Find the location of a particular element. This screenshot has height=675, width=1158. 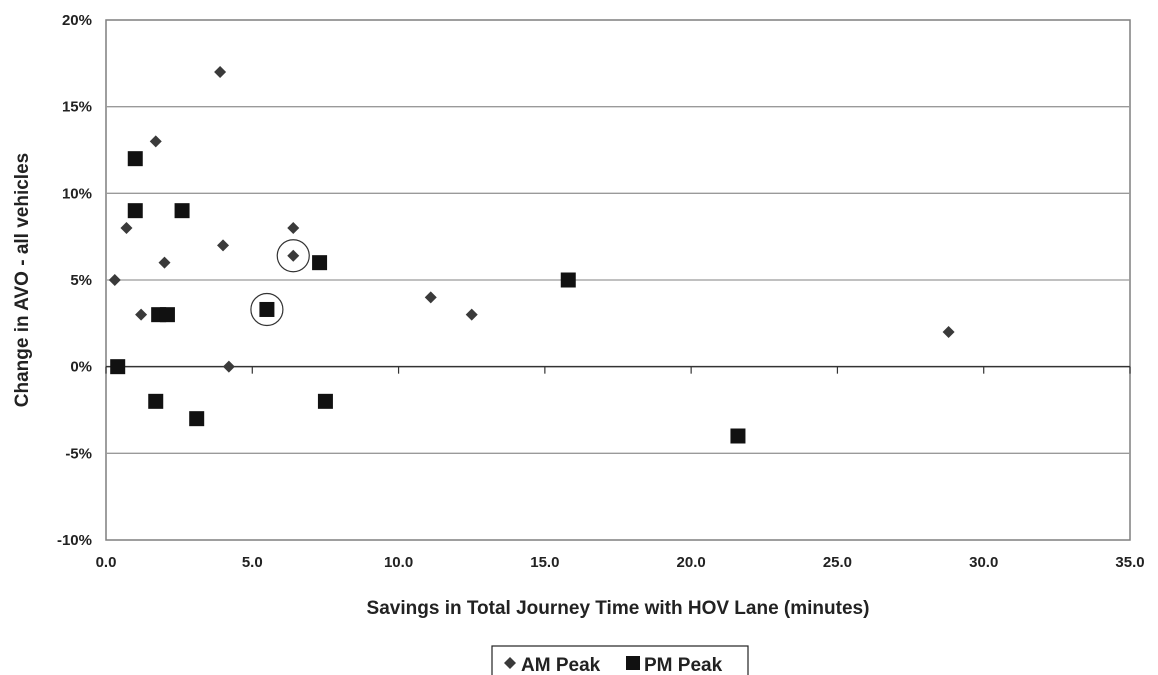

legend-pm-peak-label: PM Peak is located at coordinates (683, 665).